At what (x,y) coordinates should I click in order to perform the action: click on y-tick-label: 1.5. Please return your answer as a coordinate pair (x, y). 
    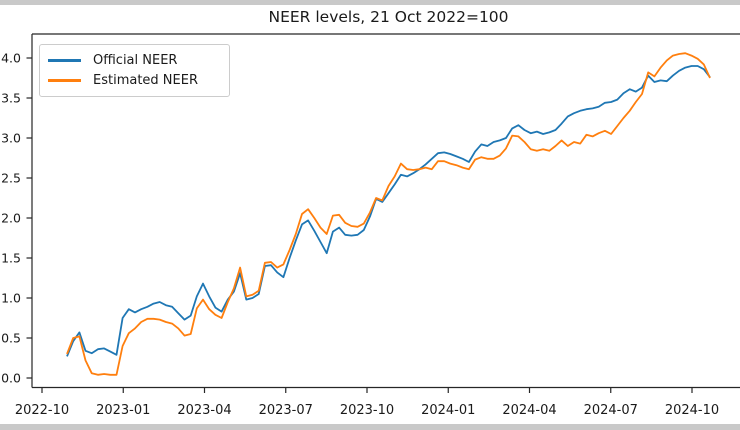
    Looking at the image, I should click on (11, 258).